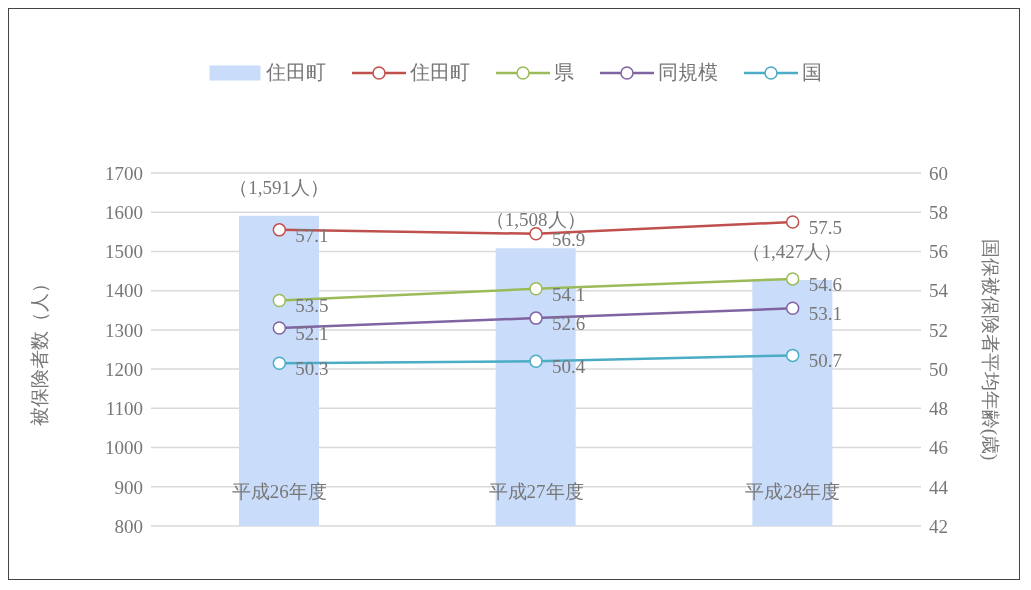 Image resolution: width=1031 pixels, height=590 pixels. What do you see at coordinates (938, 448) in the screenshot?
I see `y2-tick-label: 46` at bounding box center [938, 448].